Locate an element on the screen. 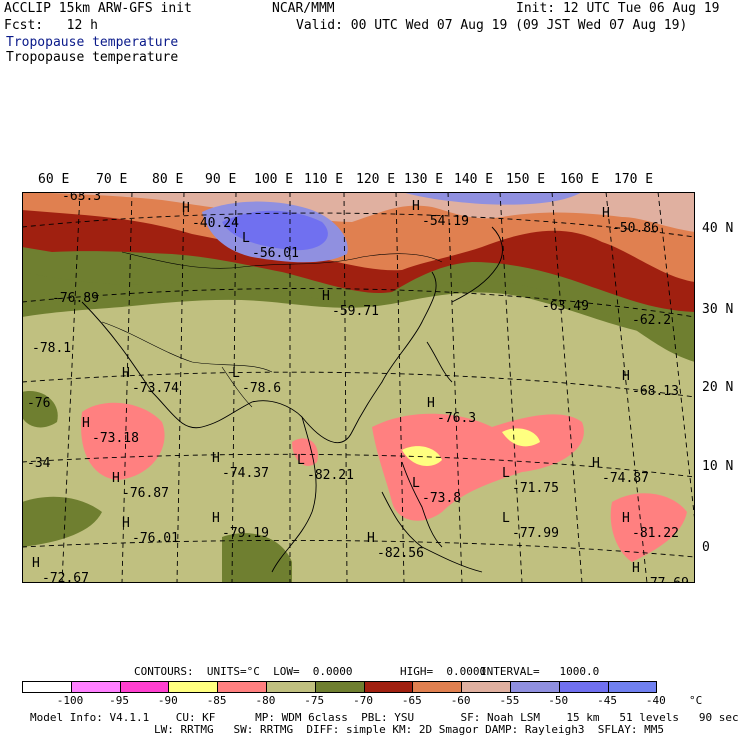  colorbar-unit: °C is located at coordinates (696, 700).